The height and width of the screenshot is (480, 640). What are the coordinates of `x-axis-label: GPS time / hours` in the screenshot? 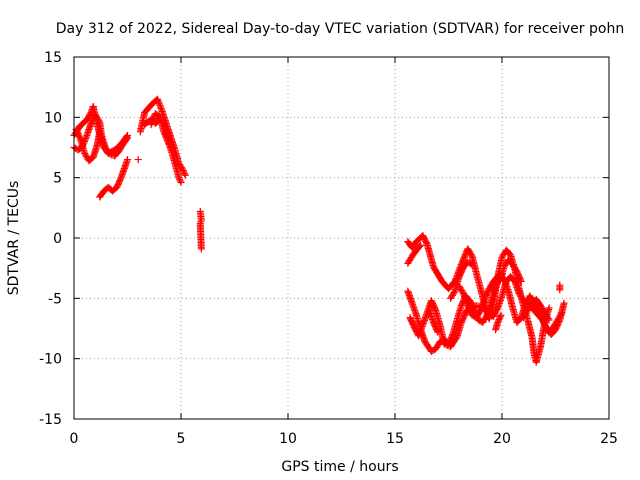 It's located at (339, 467).